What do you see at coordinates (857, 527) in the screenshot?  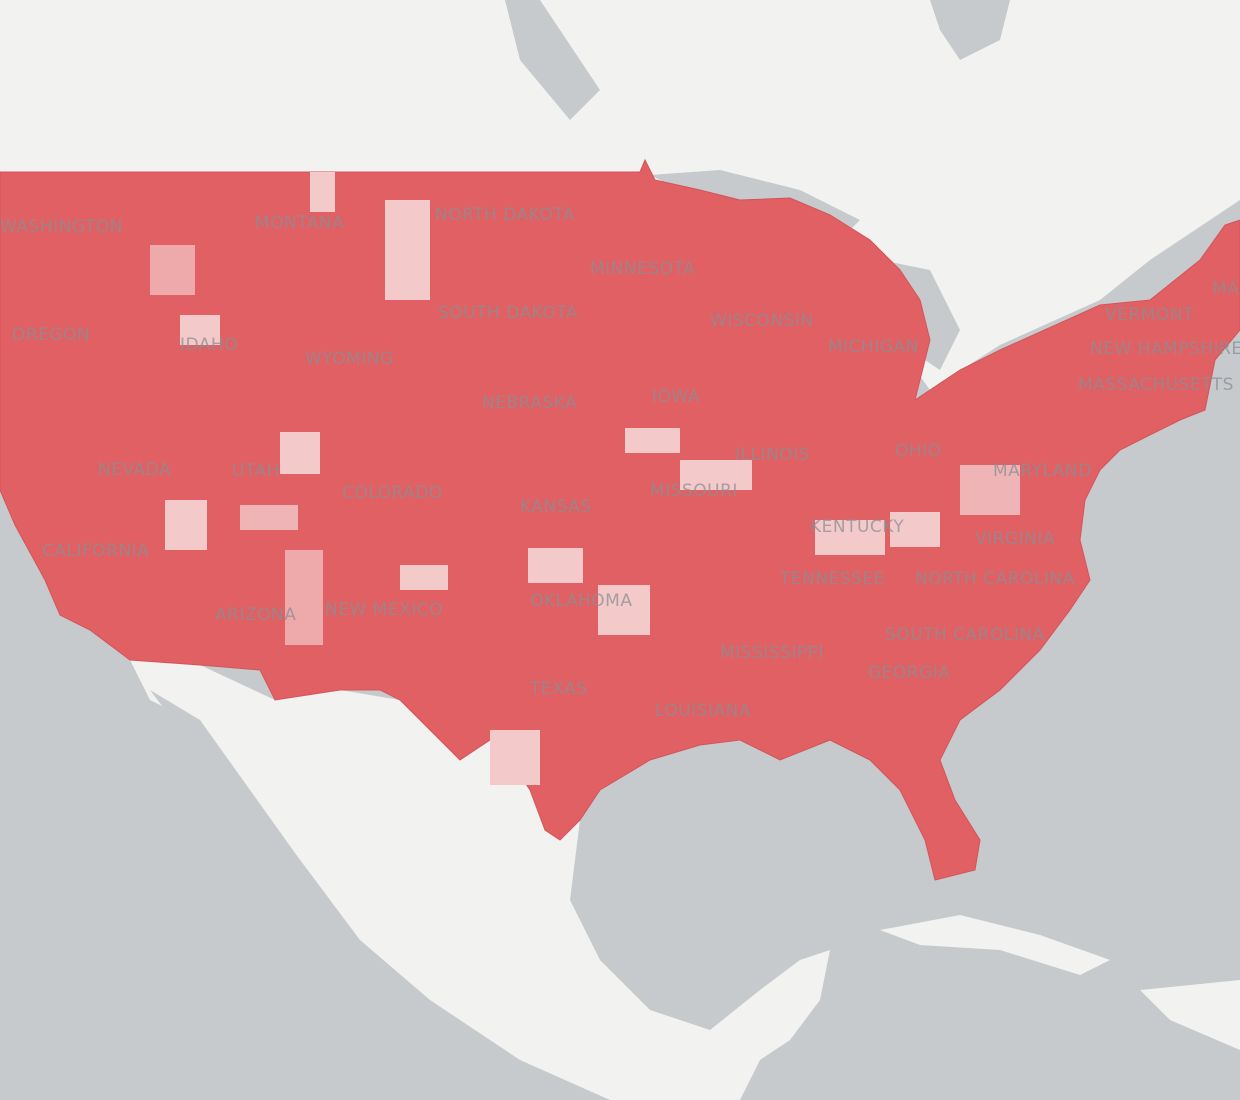 I see `state-label-kentucky: KENTUCKY` at bounding box center [857, 527].